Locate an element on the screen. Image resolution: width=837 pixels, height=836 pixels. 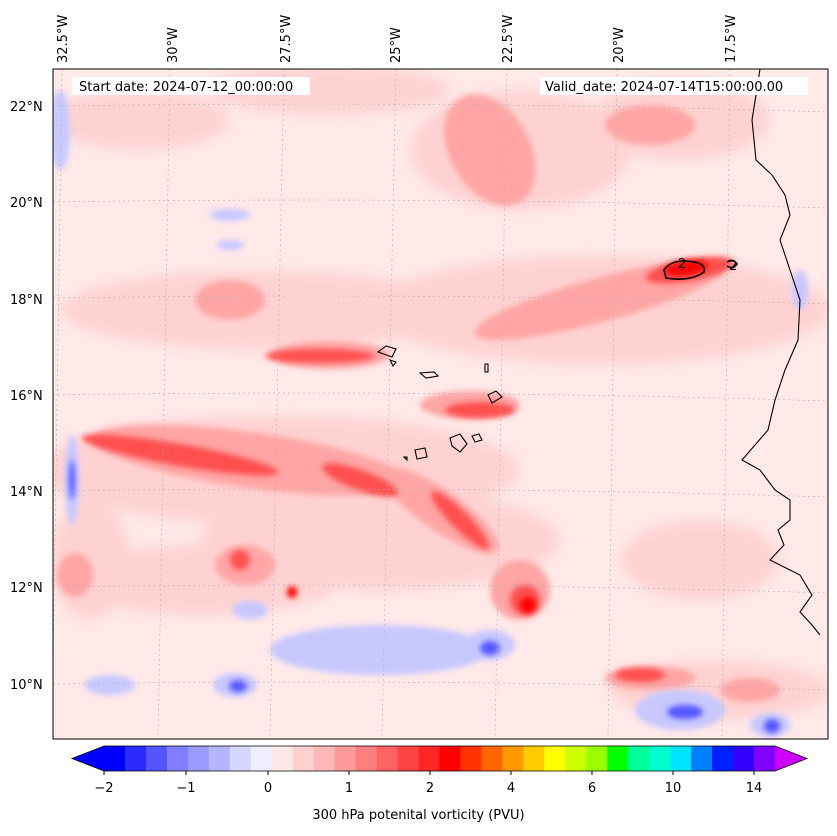
lon-label: 25°W is located at coordinates (396, 45).